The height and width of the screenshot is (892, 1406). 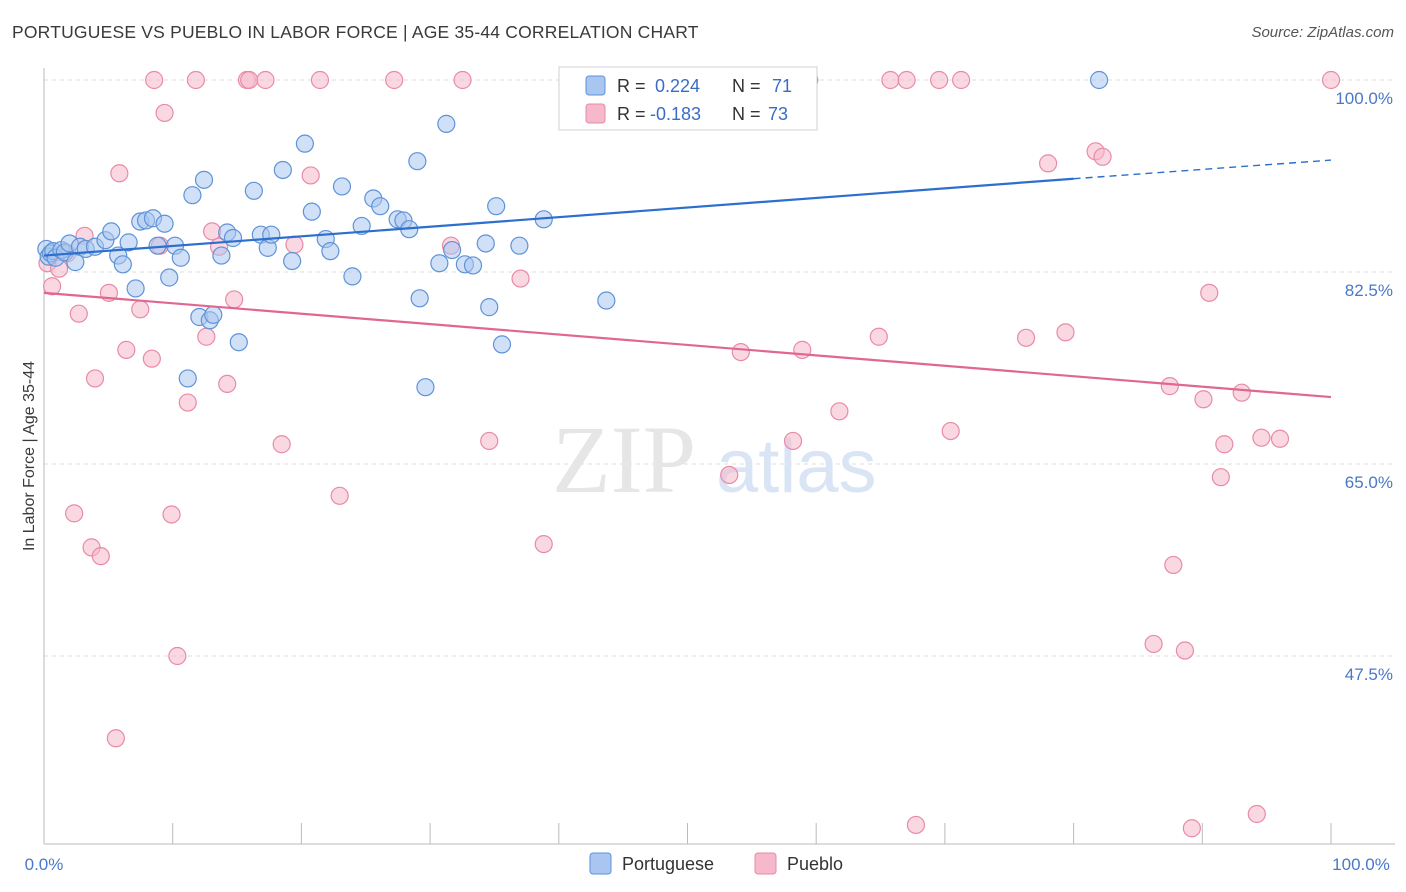 What do you see at coordinates (765, 863) in the screenshot?
I see `series-legend-swatch-pueblo` at bounding box center [765, 863].